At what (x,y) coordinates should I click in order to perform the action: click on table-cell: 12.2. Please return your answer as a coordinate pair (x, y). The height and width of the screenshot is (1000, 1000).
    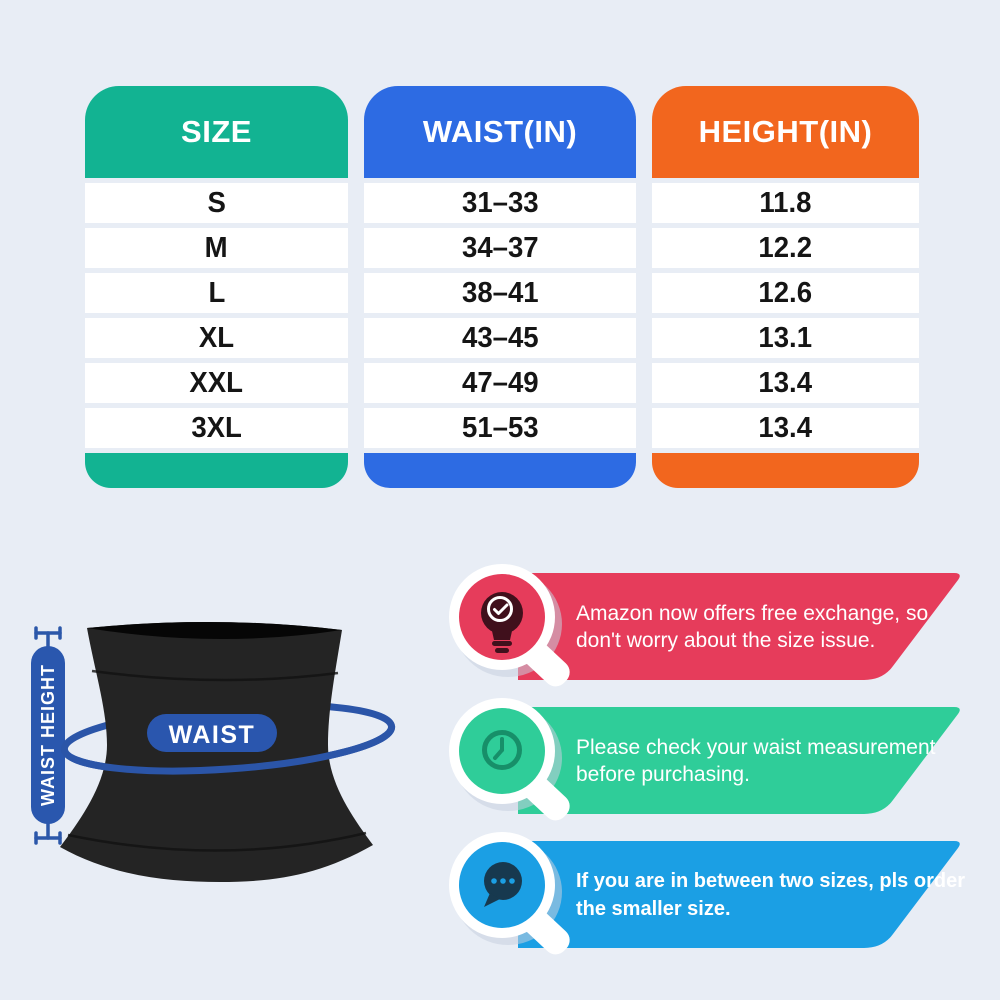
    Looking at the image, I should click on (785, 248).